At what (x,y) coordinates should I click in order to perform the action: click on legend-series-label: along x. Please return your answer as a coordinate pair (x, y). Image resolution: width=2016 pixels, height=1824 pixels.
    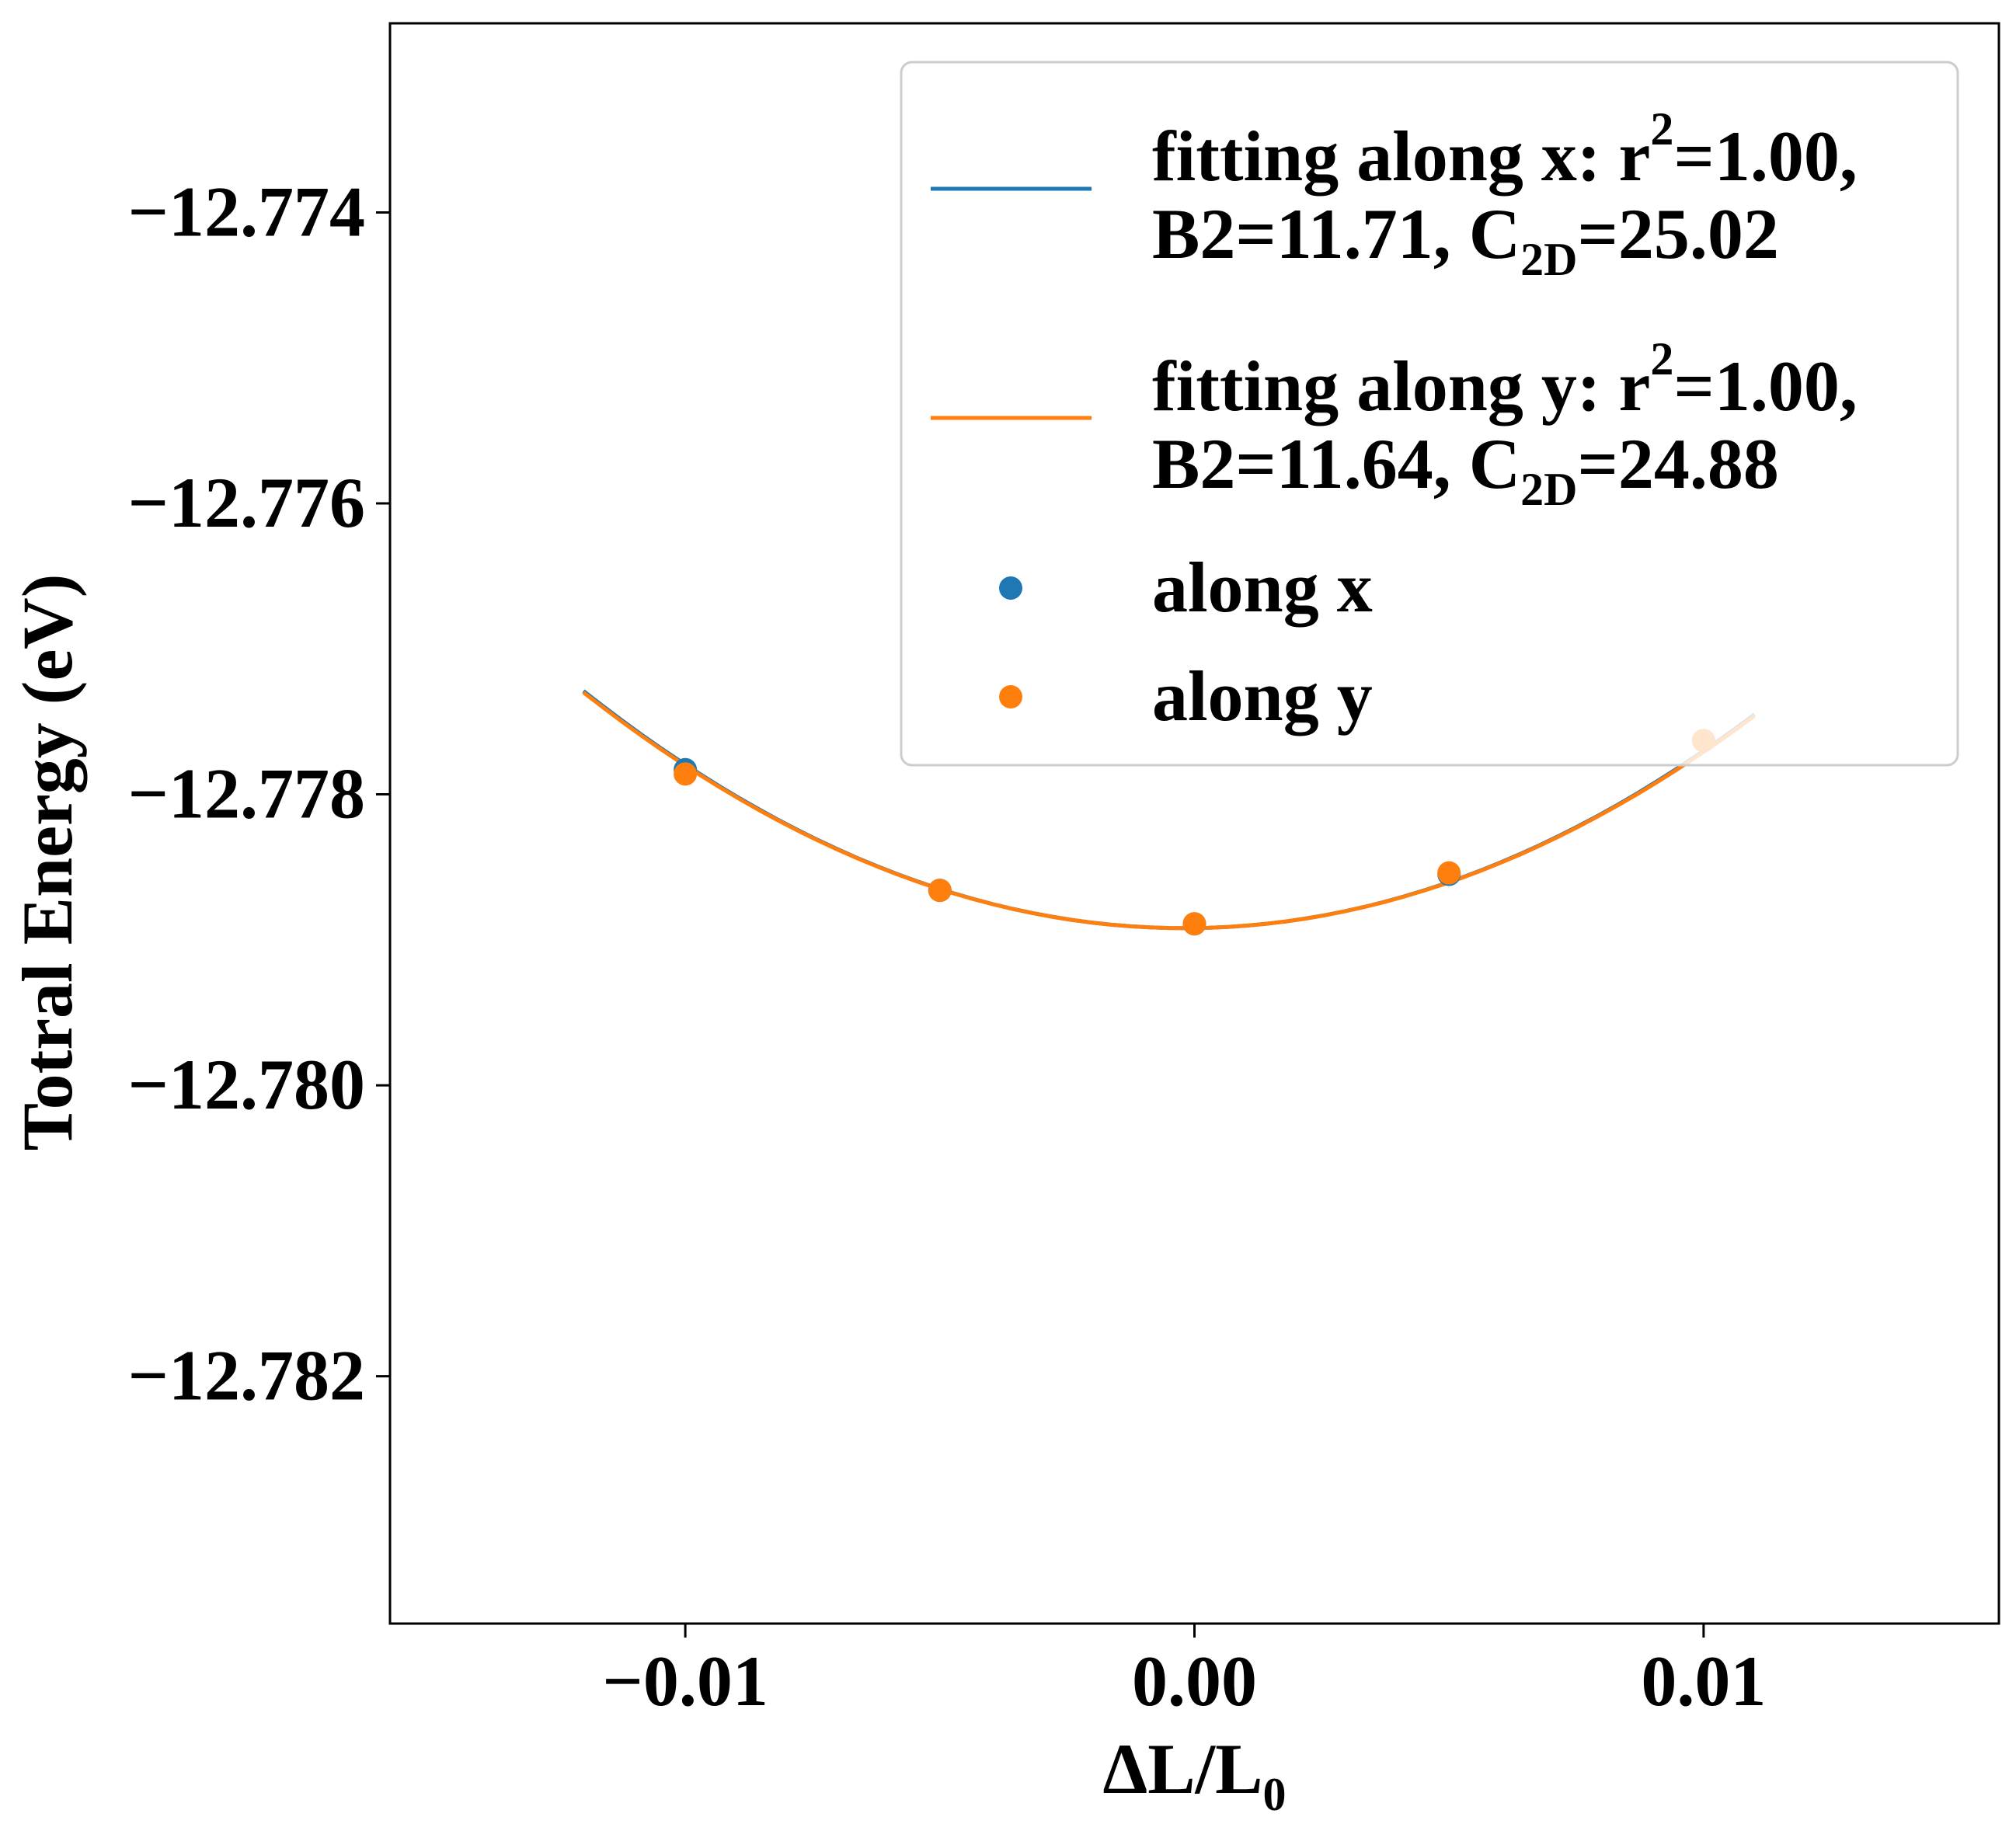
    Looking at the image, I should click on (1262, 587).